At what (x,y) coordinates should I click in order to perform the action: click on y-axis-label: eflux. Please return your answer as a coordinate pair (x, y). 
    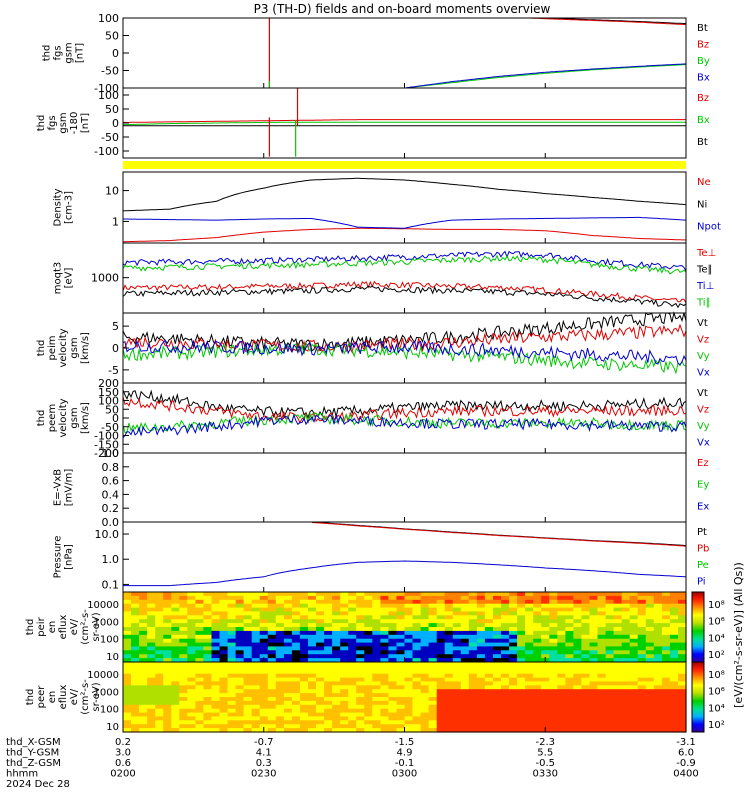
    Looking at the image, I should click on (63, 627).